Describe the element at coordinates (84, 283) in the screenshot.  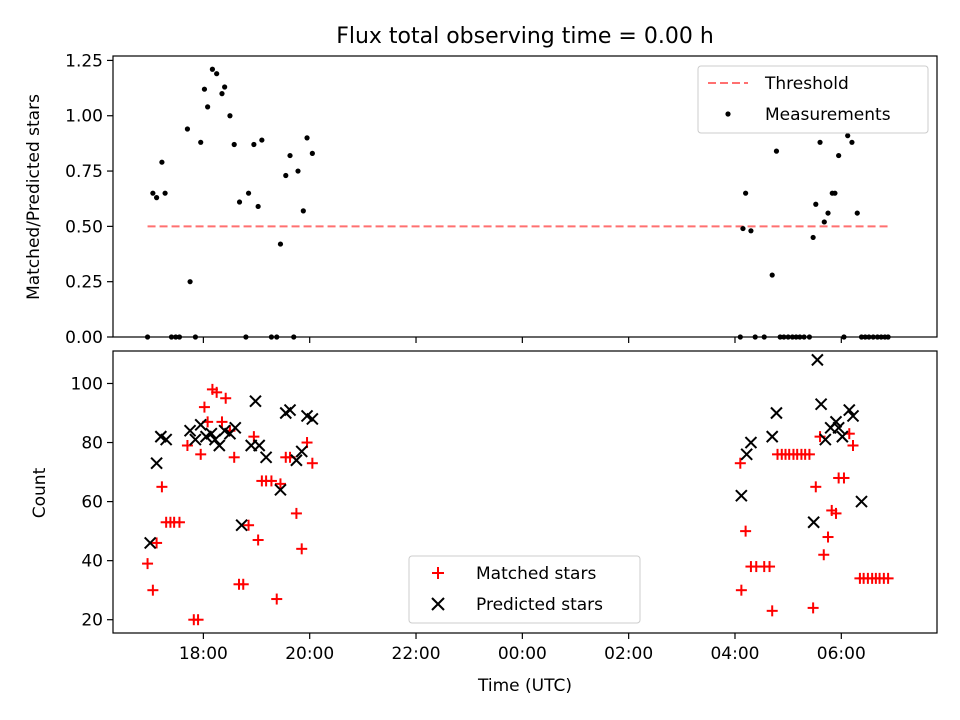
I see `y-tick-label: 0.25` at that location.